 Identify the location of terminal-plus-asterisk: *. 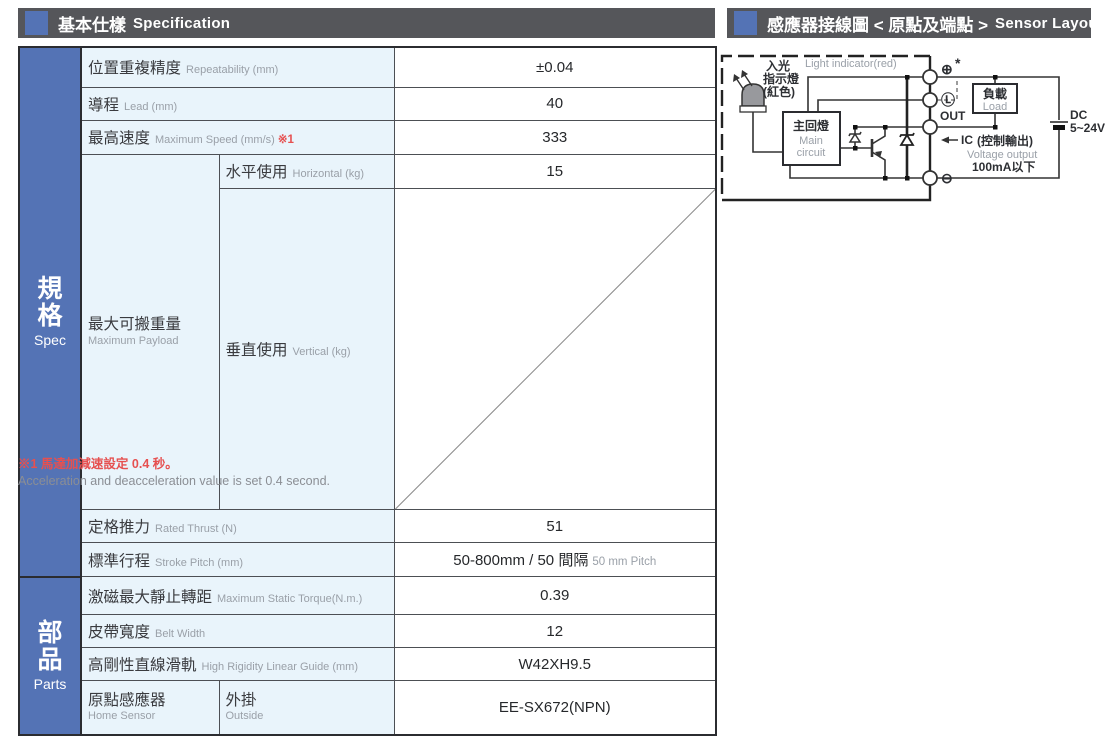
(958, 63).